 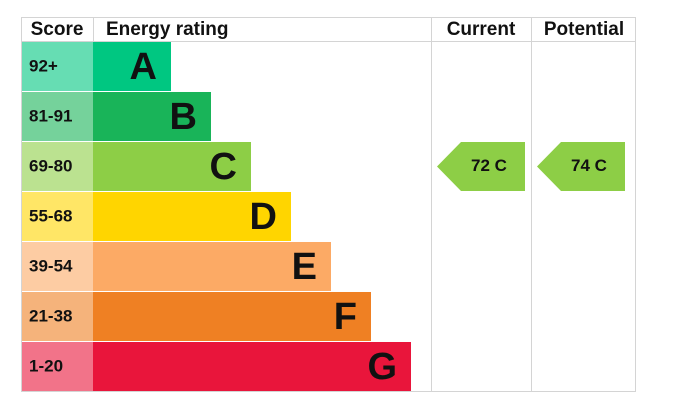 I want to click on rating-letter: D, so click(x=263, y=217).